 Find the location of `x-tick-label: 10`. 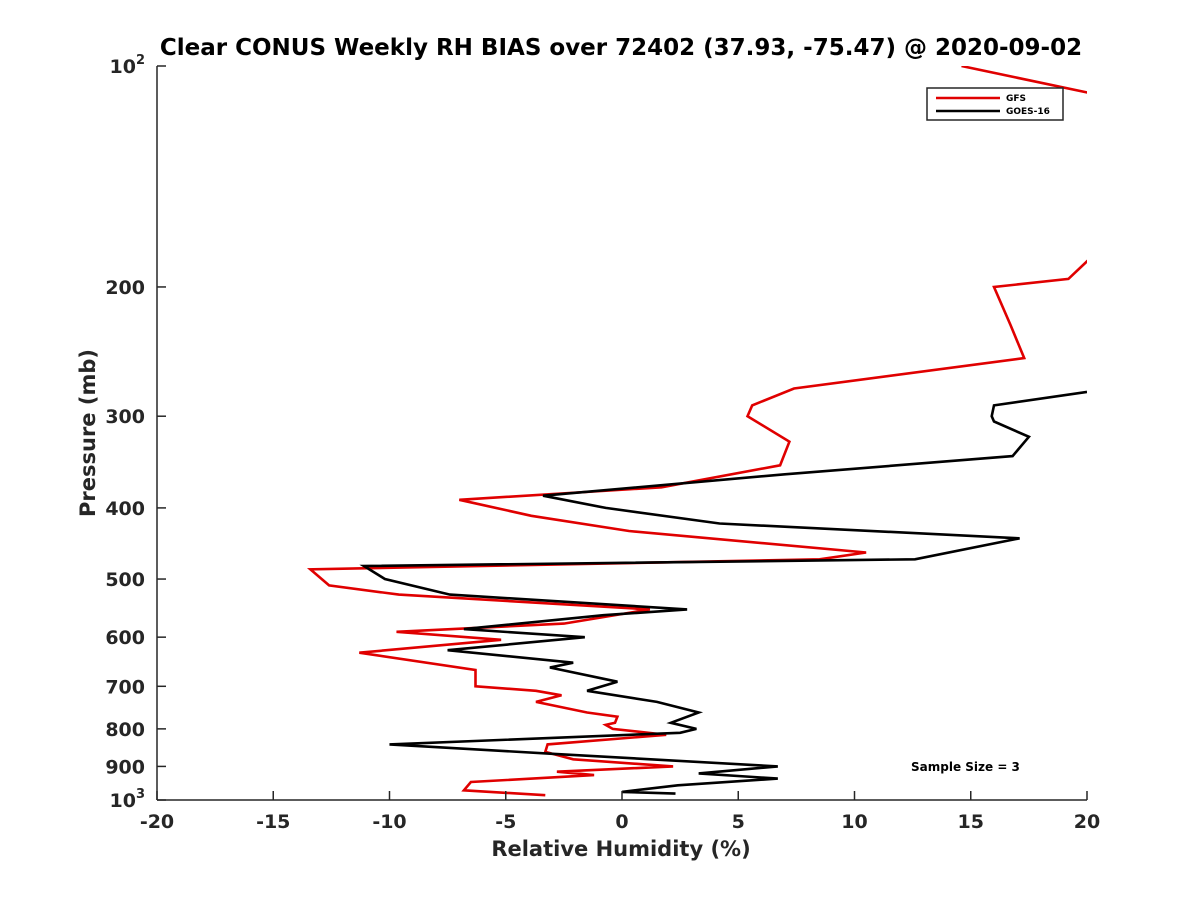

x-tick-label: 10 is located at coordinates (854, 822).